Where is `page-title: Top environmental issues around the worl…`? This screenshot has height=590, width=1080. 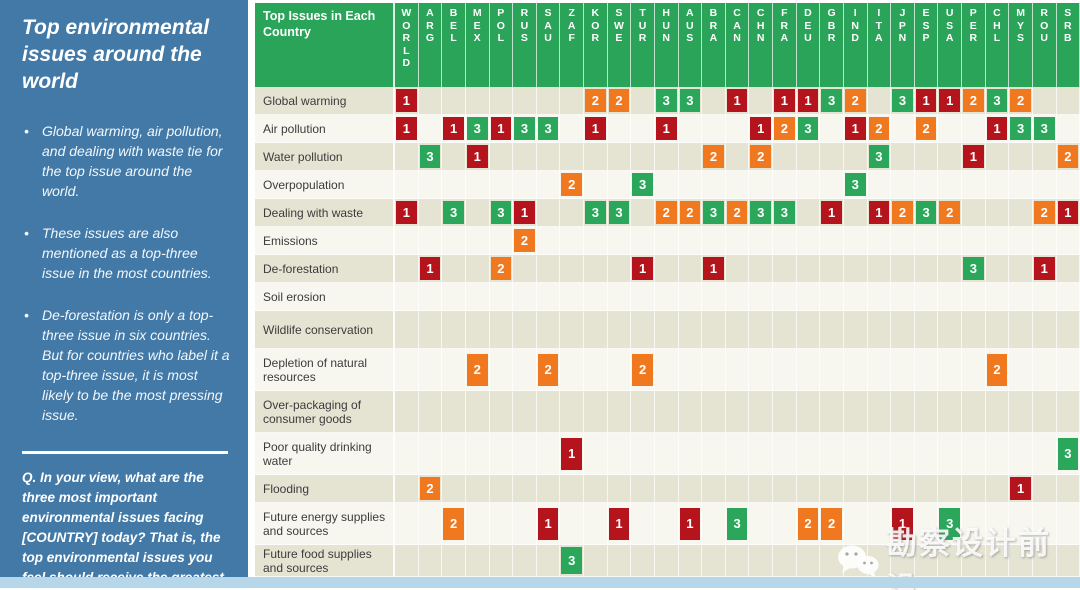
page-title: Top environmental issues around the worl… is located at coordinates (116, 54).